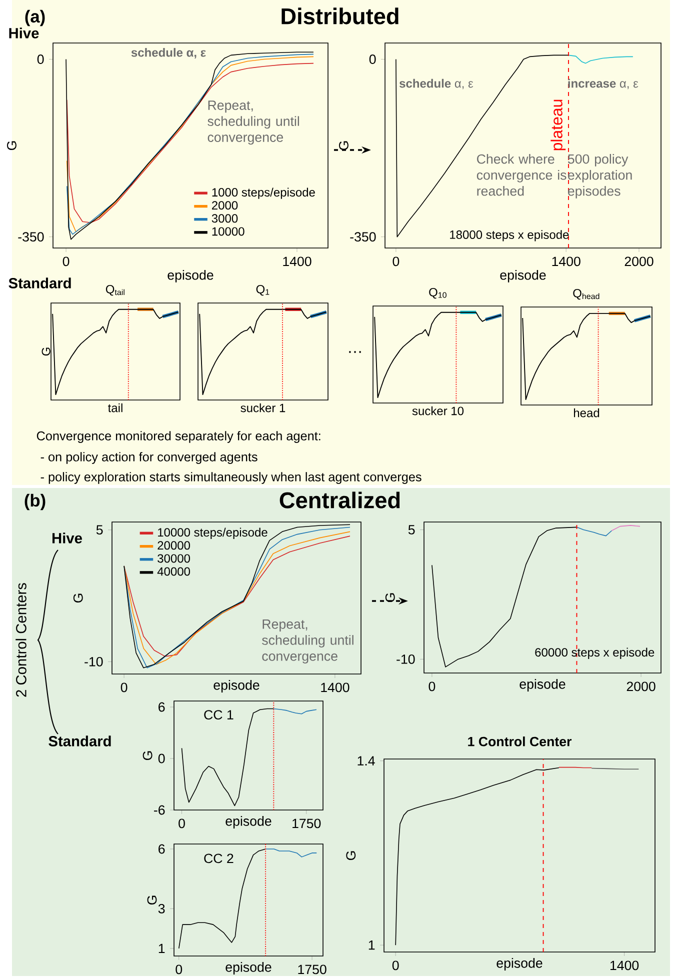 The width and height of the screenshot is (682, 980). Describe the element at coordinates (587, 413) in the screenshot. I see `x-axis-title: head` at that location.